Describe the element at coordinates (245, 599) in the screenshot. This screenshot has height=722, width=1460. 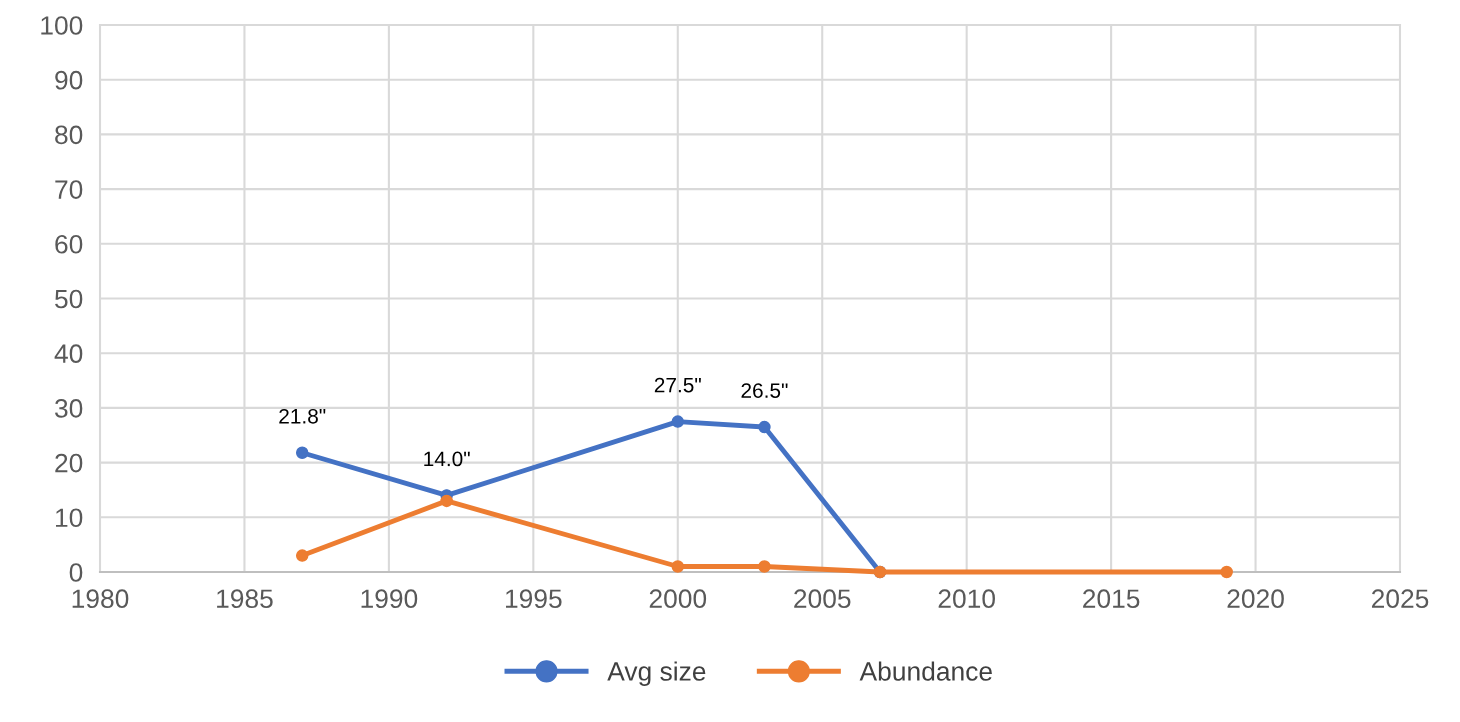
I see `x-tick-label: 1985` at that location.